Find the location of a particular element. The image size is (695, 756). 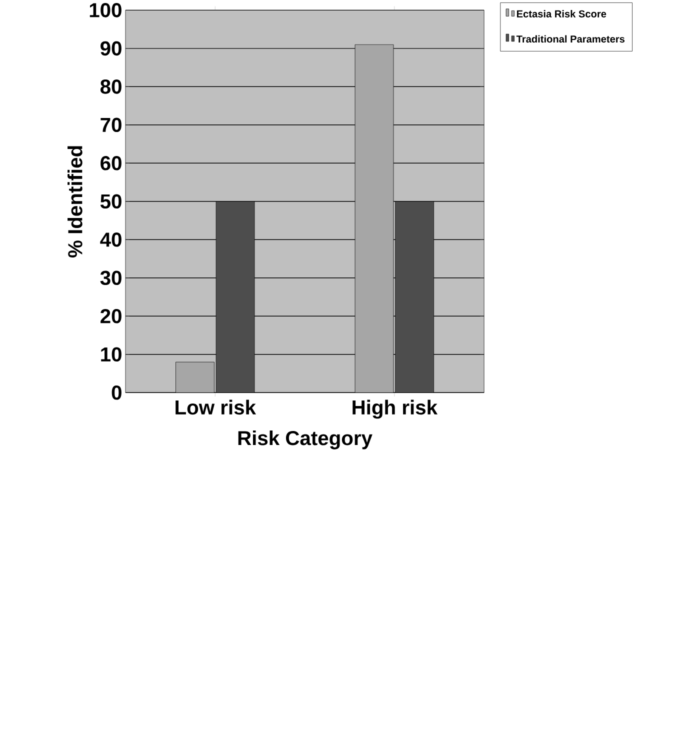

x-tick-label: Low risk is located at coordinates (216, 407).